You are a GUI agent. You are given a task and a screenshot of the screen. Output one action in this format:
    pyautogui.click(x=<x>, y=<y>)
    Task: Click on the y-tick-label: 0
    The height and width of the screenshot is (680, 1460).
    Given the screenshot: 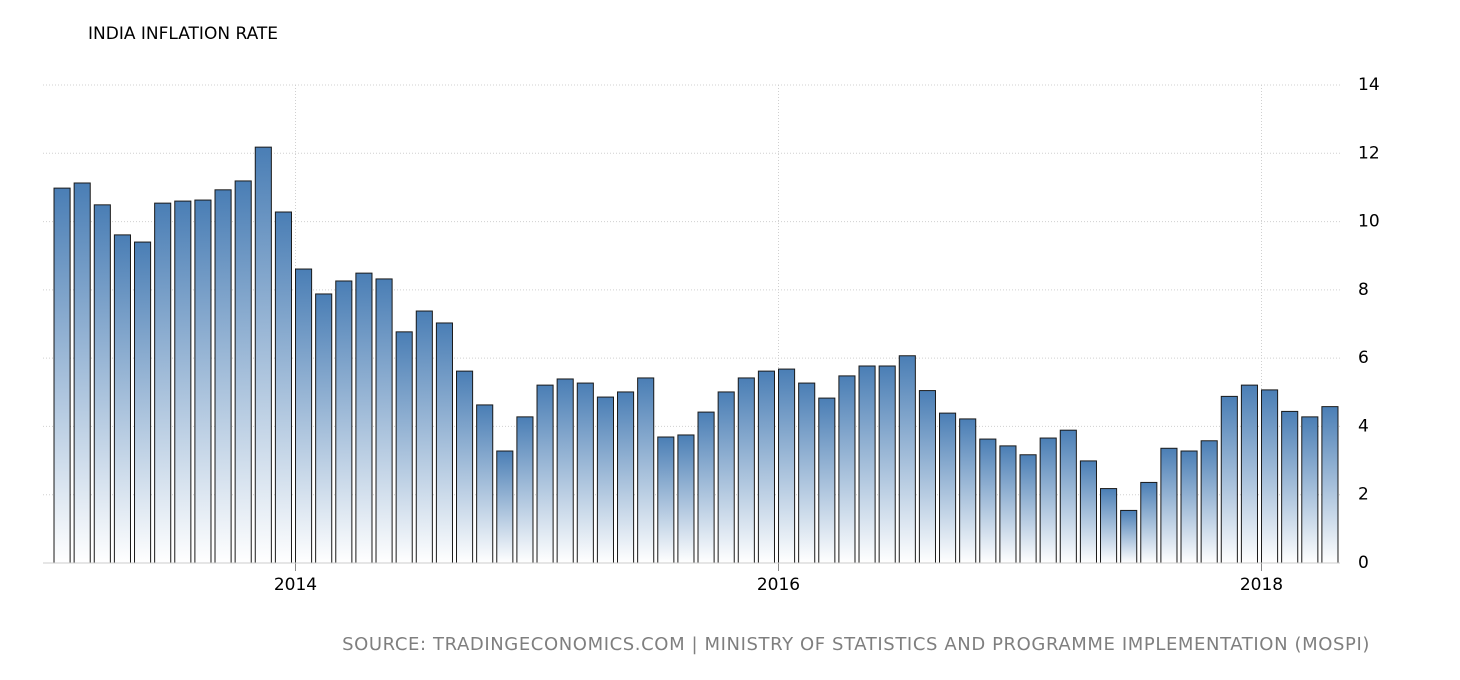 What is the action you would take?
    pyautogui.click(x=1363, y=563)
    